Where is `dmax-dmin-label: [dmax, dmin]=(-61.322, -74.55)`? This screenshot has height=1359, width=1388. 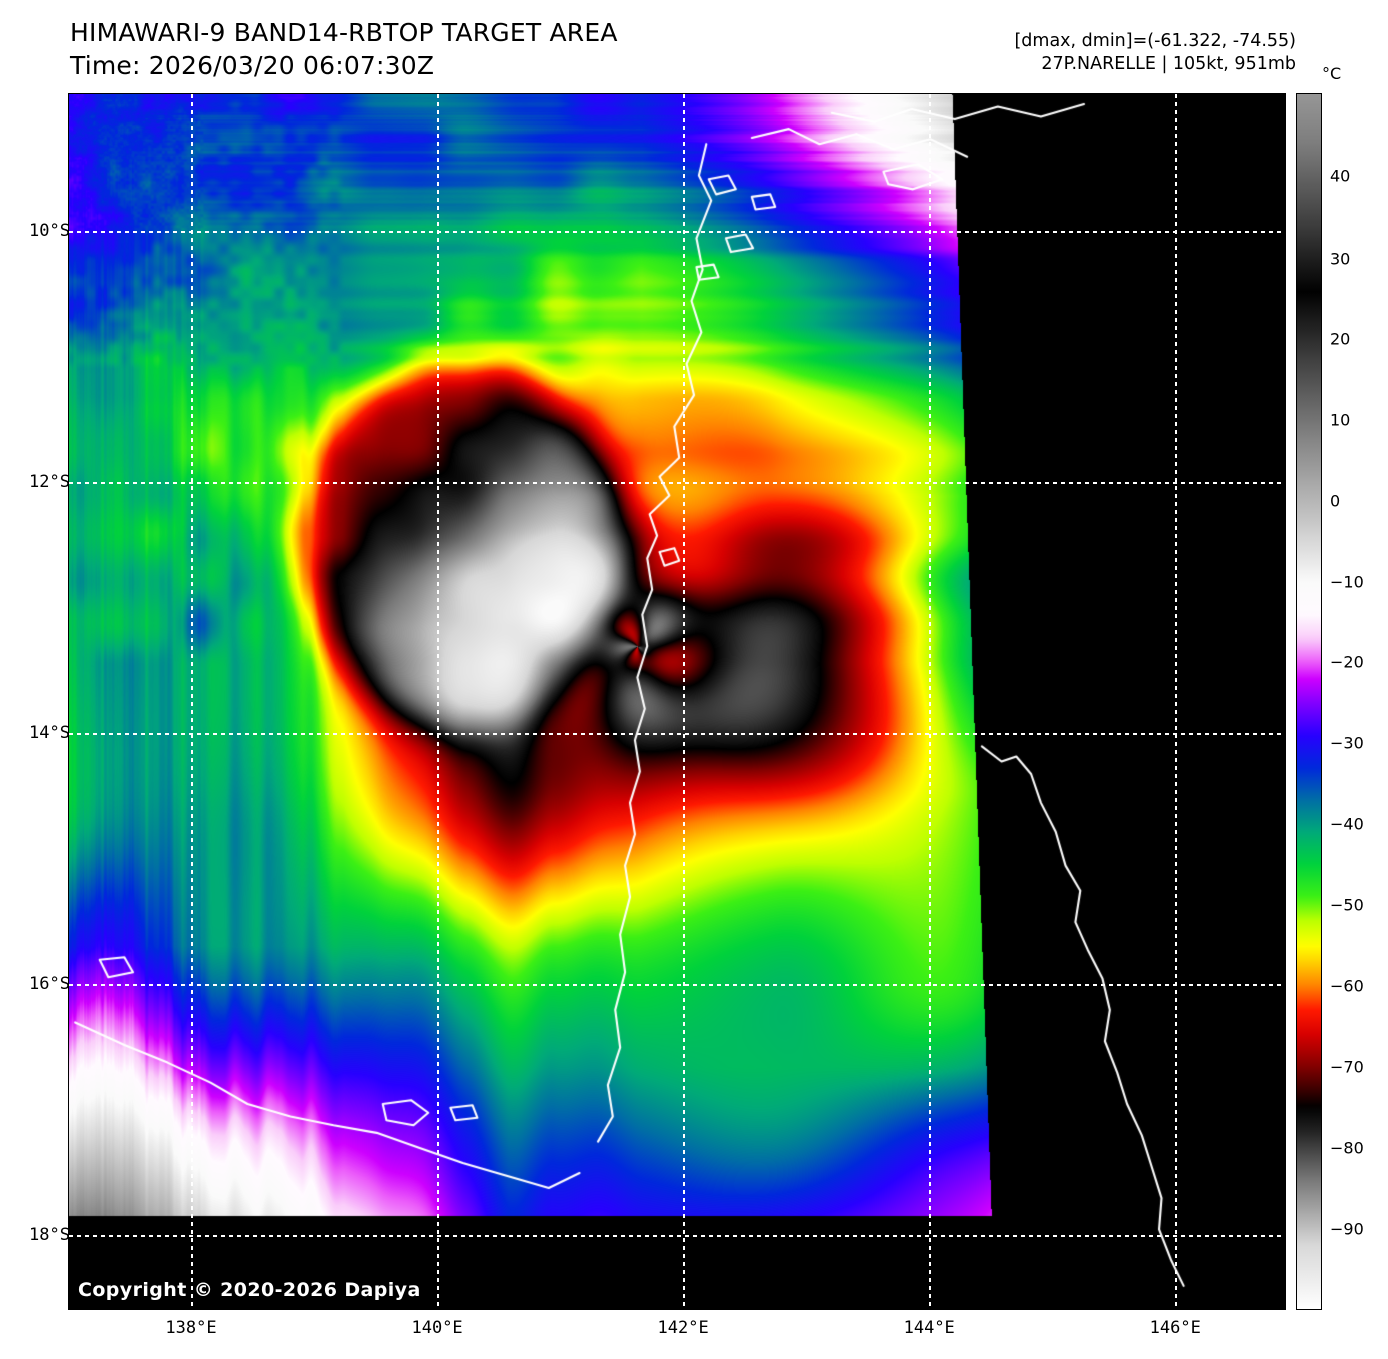 dmax-dmin-label: [dmax, dmin]=(-61.322, -74.55) is located at coordinates (1155, 41).